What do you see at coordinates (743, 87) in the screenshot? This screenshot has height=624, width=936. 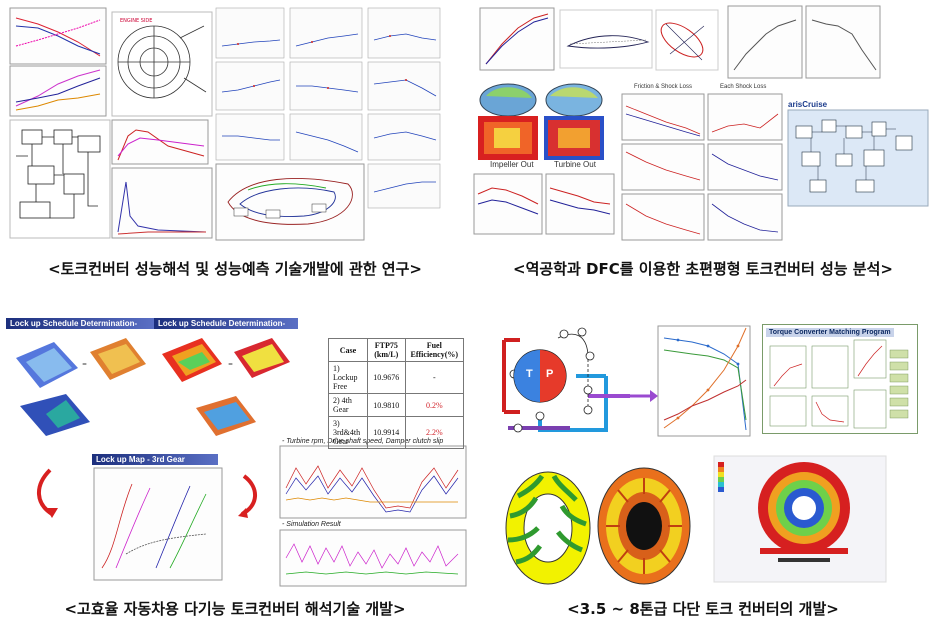 I see `each-shock-loss-title: Each Shock Loss` at bounding box center [743, 87].